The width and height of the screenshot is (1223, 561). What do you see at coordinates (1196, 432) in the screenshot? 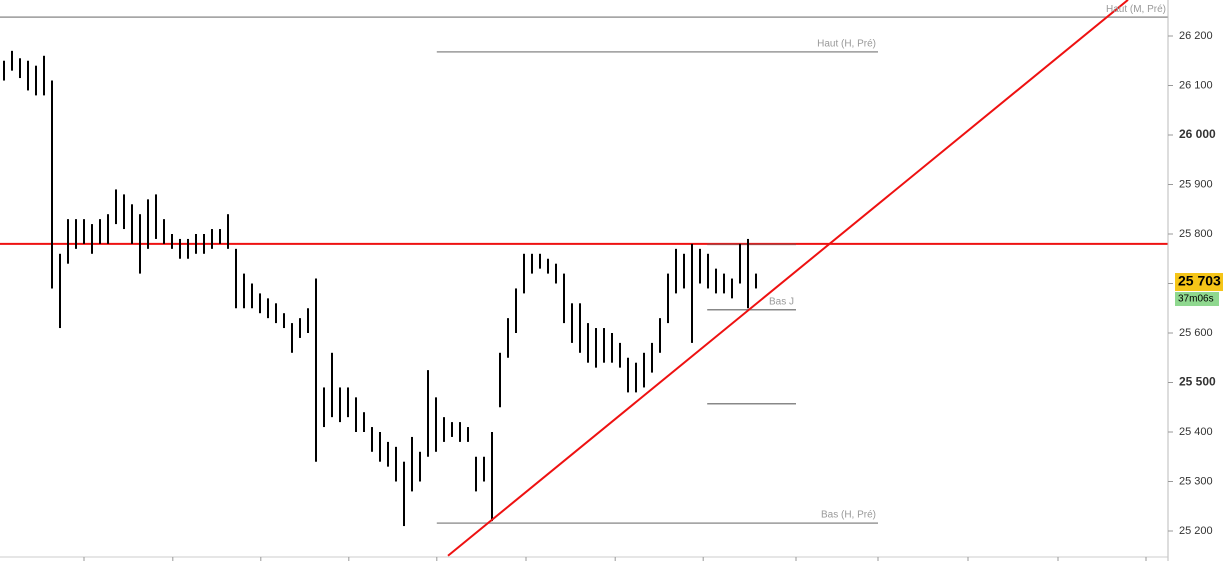
I see `y-tick-label: 25 400` at bounding box center [1196, 432].